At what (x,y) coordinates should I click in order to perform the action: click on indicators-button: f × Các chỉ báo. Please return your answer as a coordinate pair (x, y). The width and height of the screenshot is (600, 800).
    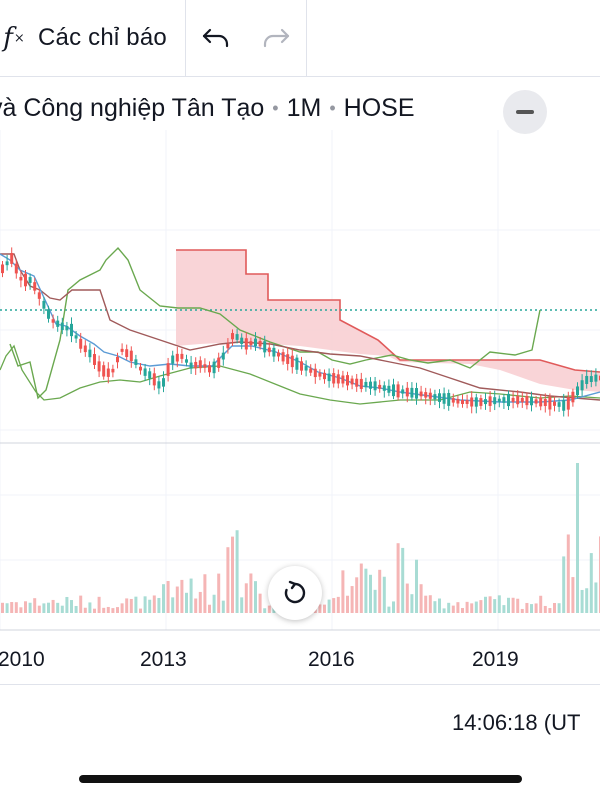
    Looking at the image, I should click on (93, 38).